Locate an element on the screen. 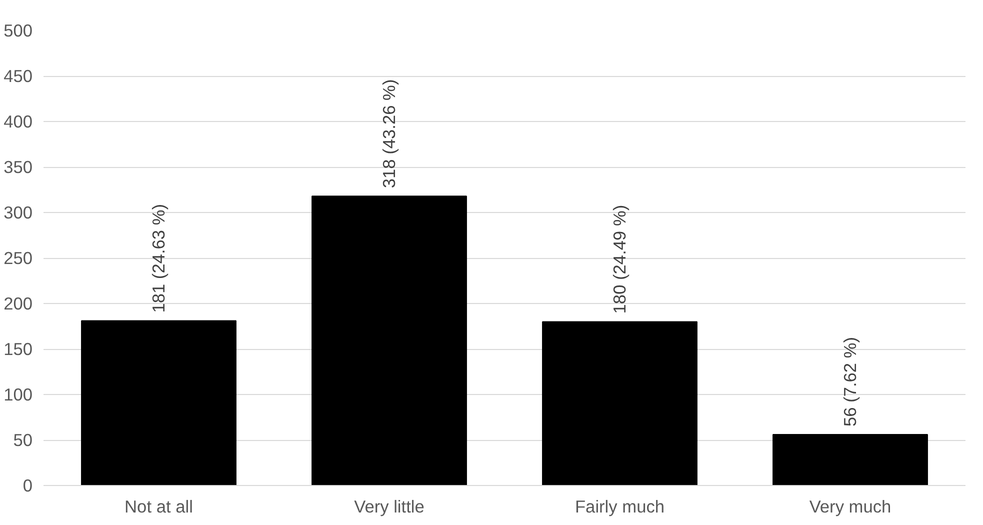  x-tick-label: Very little is located at coordinates (389, 506).